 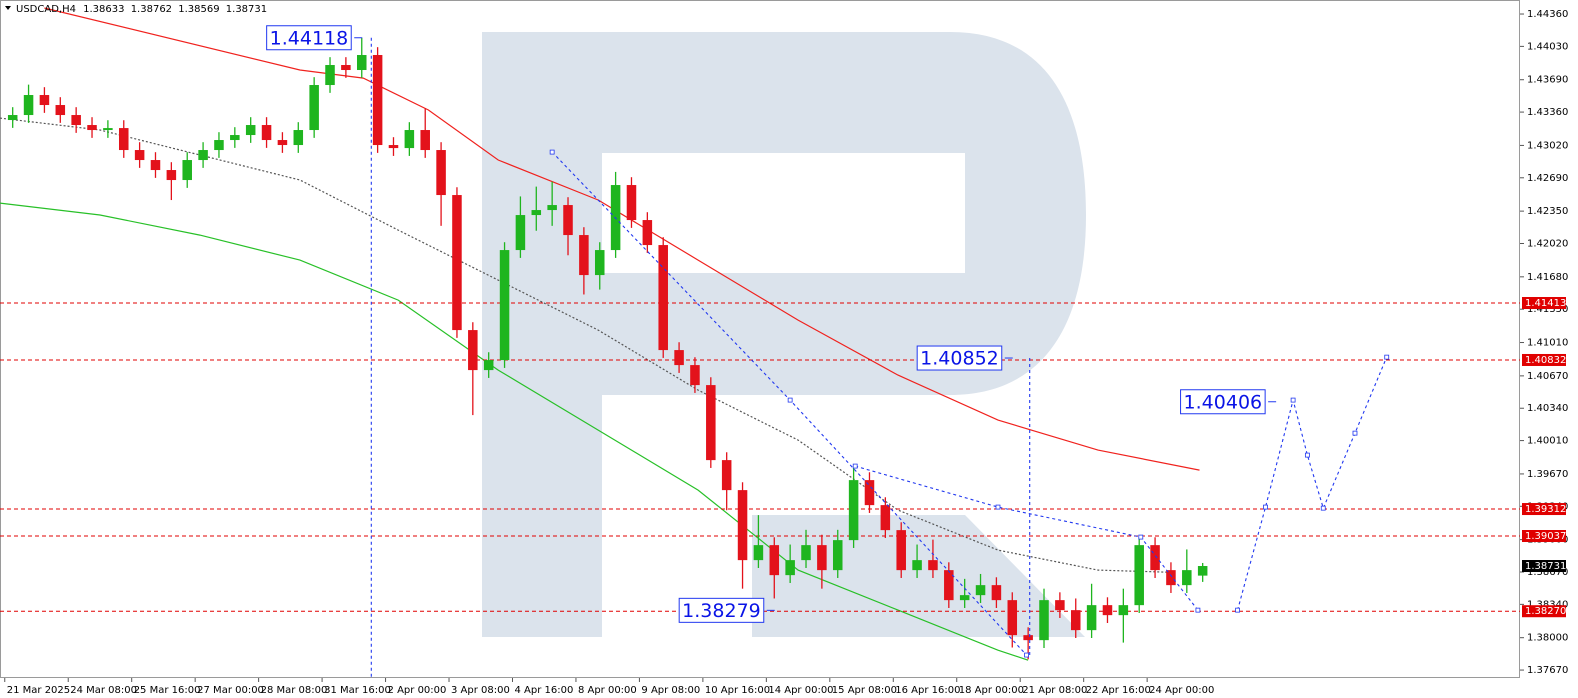 I want to click on x-tick-label: 28 Mar 08:00, so click(x=294, y=690).